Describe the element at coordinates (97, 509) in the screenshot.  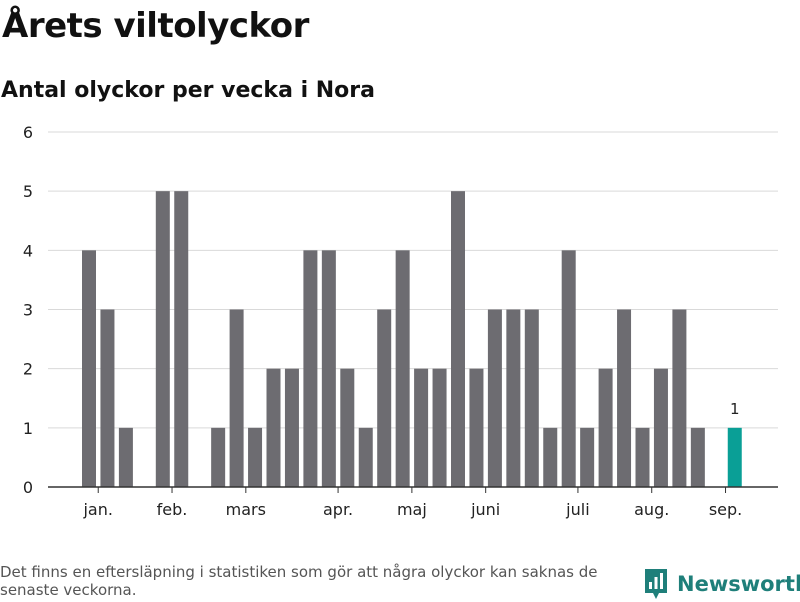
I see `x-tick-label: jan.` at that location.